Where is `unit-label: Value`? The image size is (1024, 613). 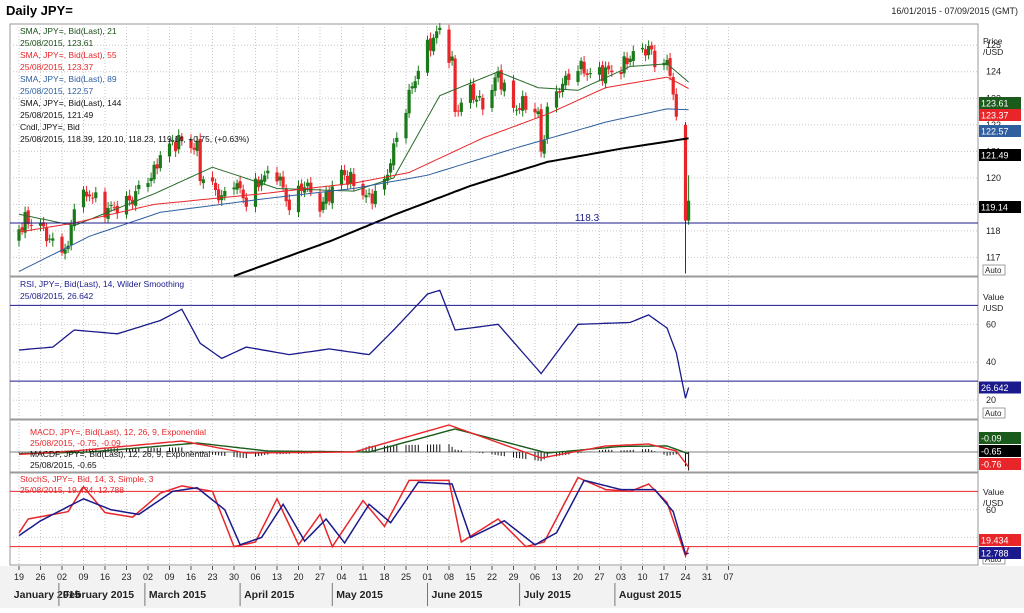 unit-label: Value is located at coordinates (993, 492).